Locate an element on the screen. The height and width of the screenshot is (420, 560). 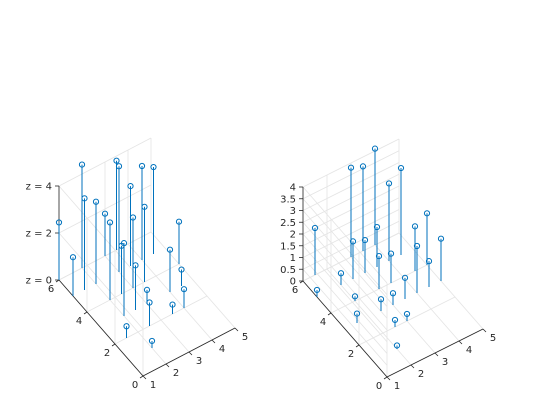
z-tick-label: z = 0 is located at coordinates (39, 281).